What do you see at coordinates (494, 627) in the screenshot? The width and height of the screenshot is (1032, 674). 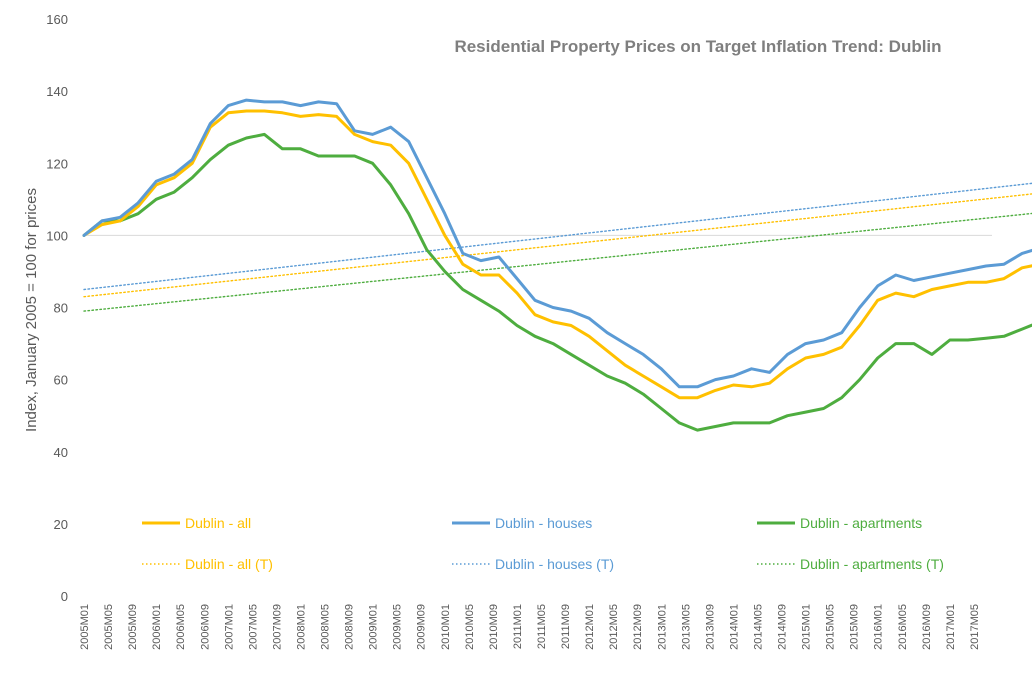 I see `x-tick-label-2010m09: 2010M09` at bounding box center [494, 627].